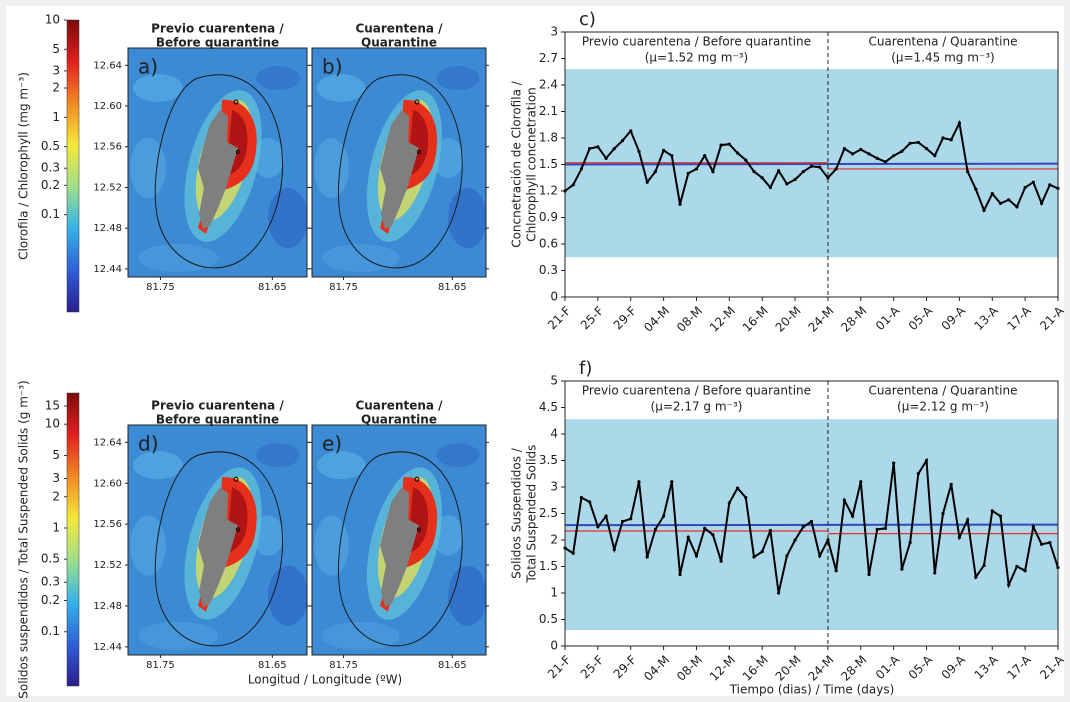 The image size is (1070, 702). Describe the element at coordinates (325, 680) in the screenshot. I see `x-axis-label: Longitud / Longitude (ºW)` at that location.